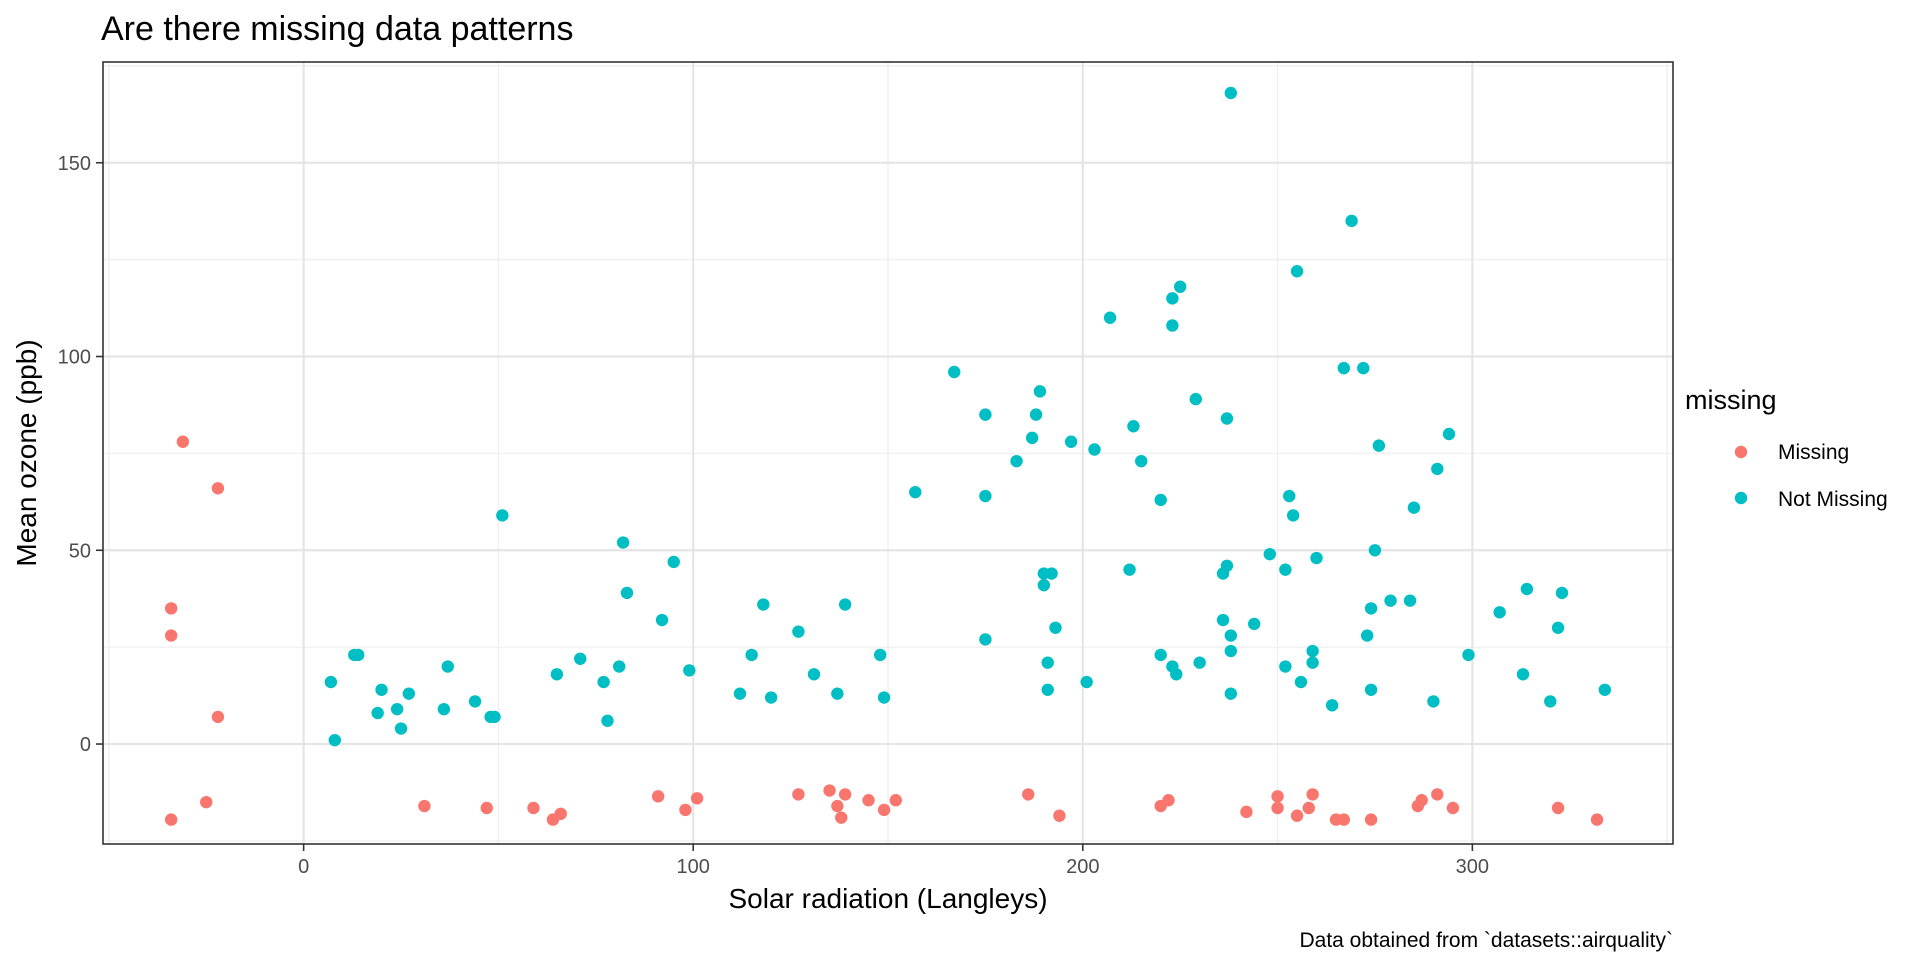 Image resolution: width=1920 pixels, height=960 pixels. Describe the element at coordinates (1833, 499) in the screenshot. I see `legend-label-not-missing: Not Missing` at that location.